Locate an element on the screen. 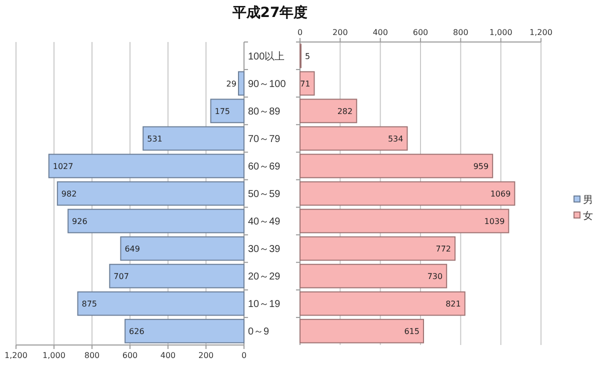 This screenshot has height=390, width=600. data-label: 772 is located at coordinates (444, 249).